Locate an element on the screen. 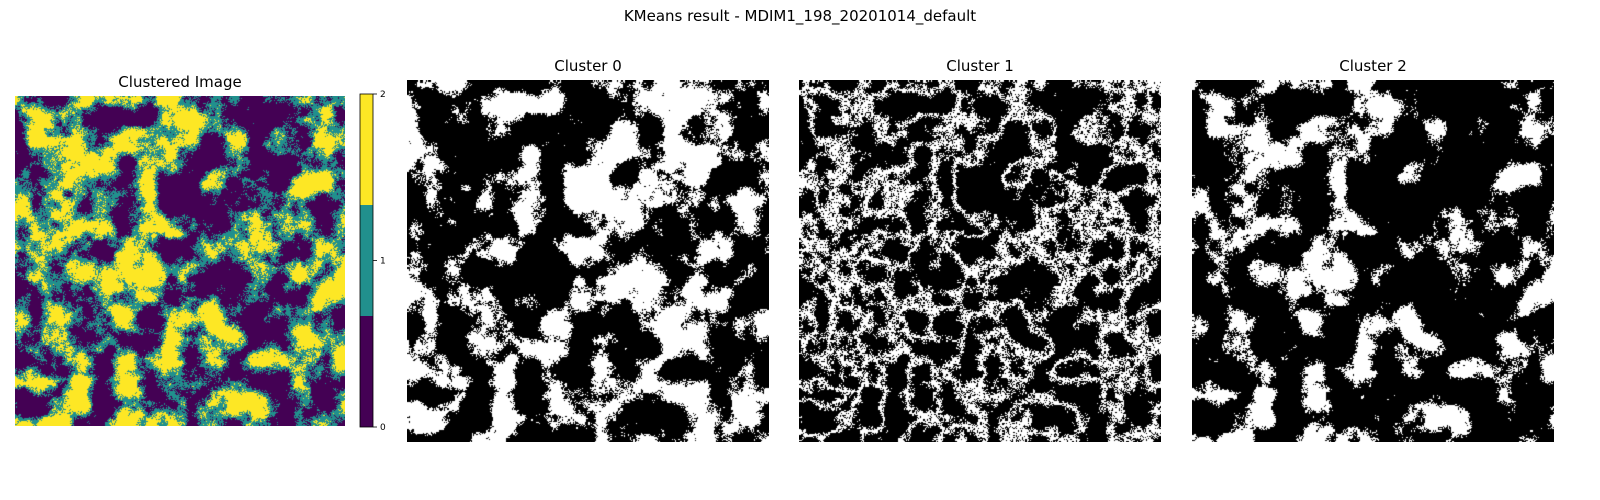  cluster-1-title: Cluster 1 is located at coordinates (980, 66).